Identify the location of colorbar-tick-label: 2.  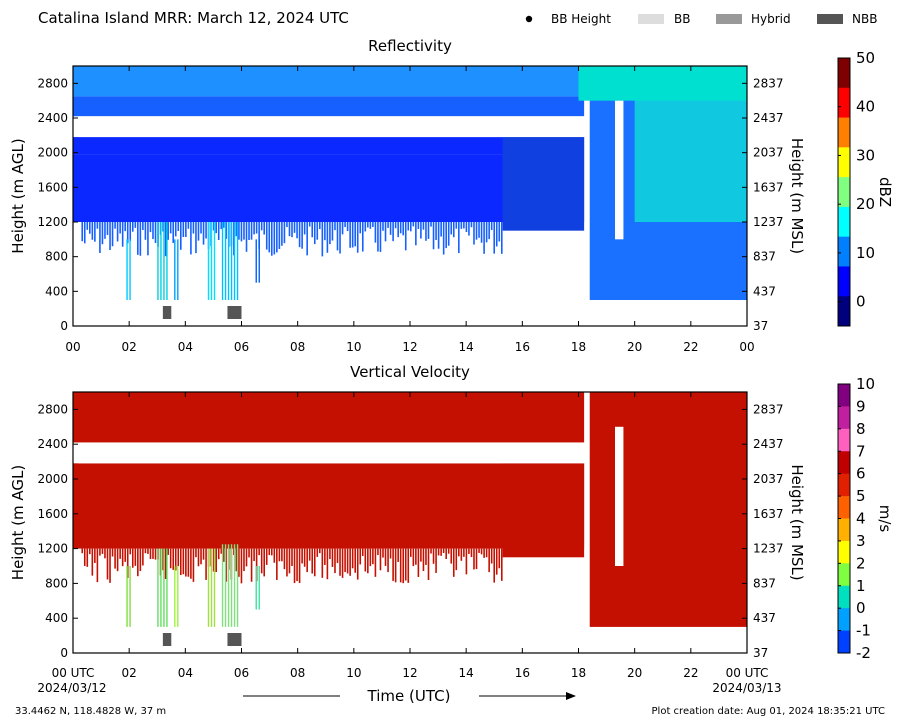
(861, 563).